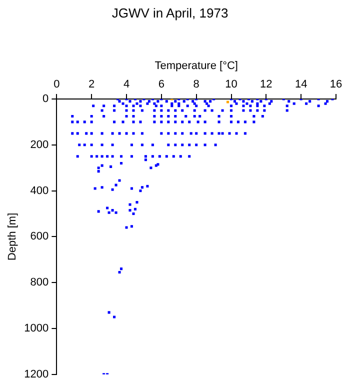 This screenshot has height=384, width=348. Describe the element at coordinates (336, 84) in the screenshot. I see `x-tick-label: 16` at that location.